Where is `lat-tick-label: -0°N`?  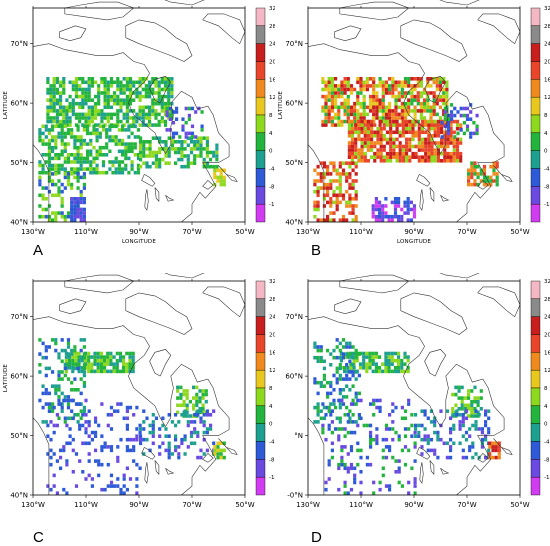 lat-tick-label: -0°N is located at coordinates (295, 496).